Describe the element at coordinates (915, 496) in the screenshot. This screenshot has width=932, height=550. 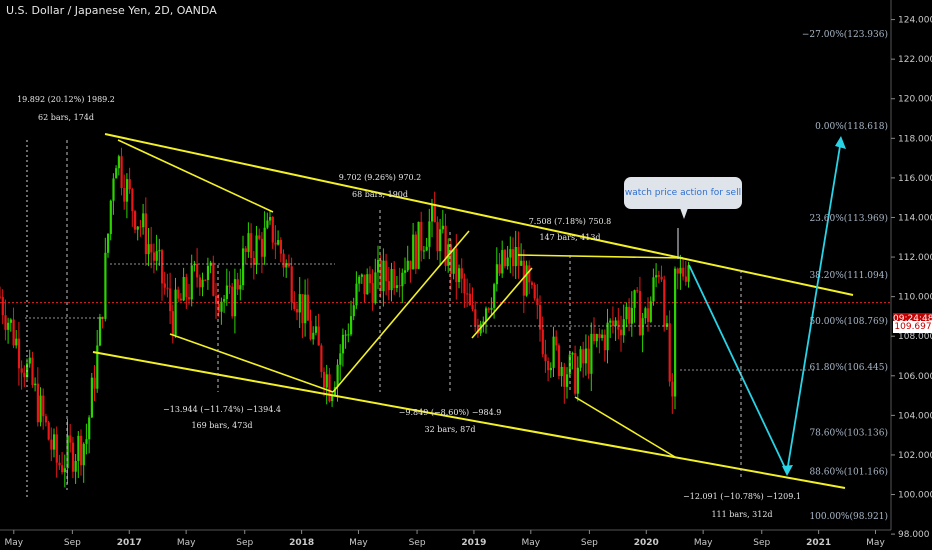
I see `price-tick-label: 100.000` at that location.